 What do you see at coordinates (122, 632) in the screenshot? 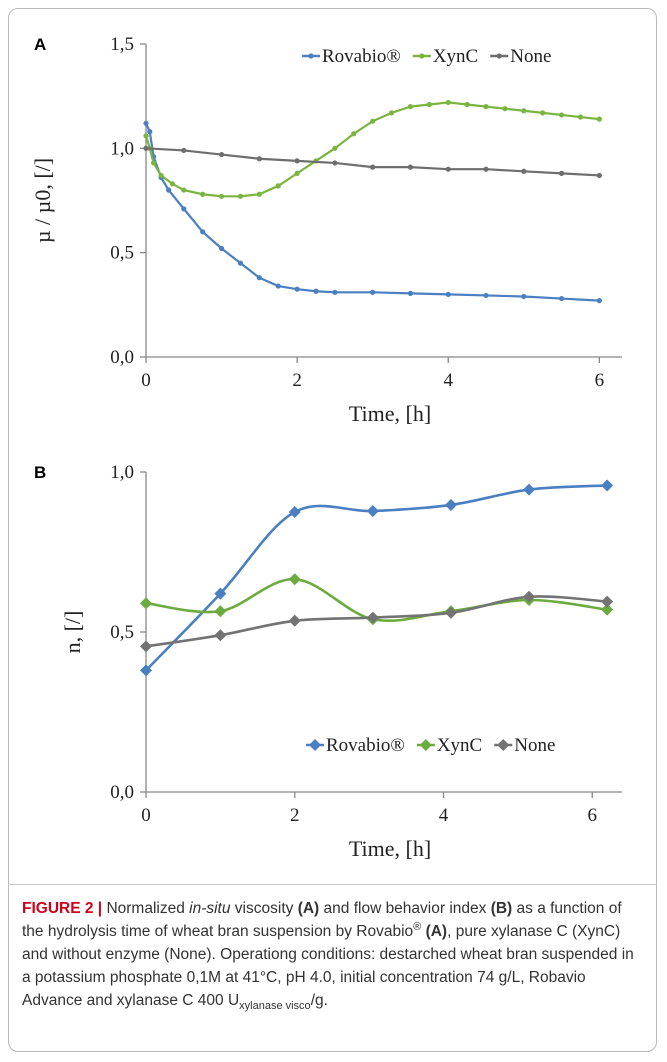
I see `y-tick-label: 0,5` at bounding box center [122, 632].